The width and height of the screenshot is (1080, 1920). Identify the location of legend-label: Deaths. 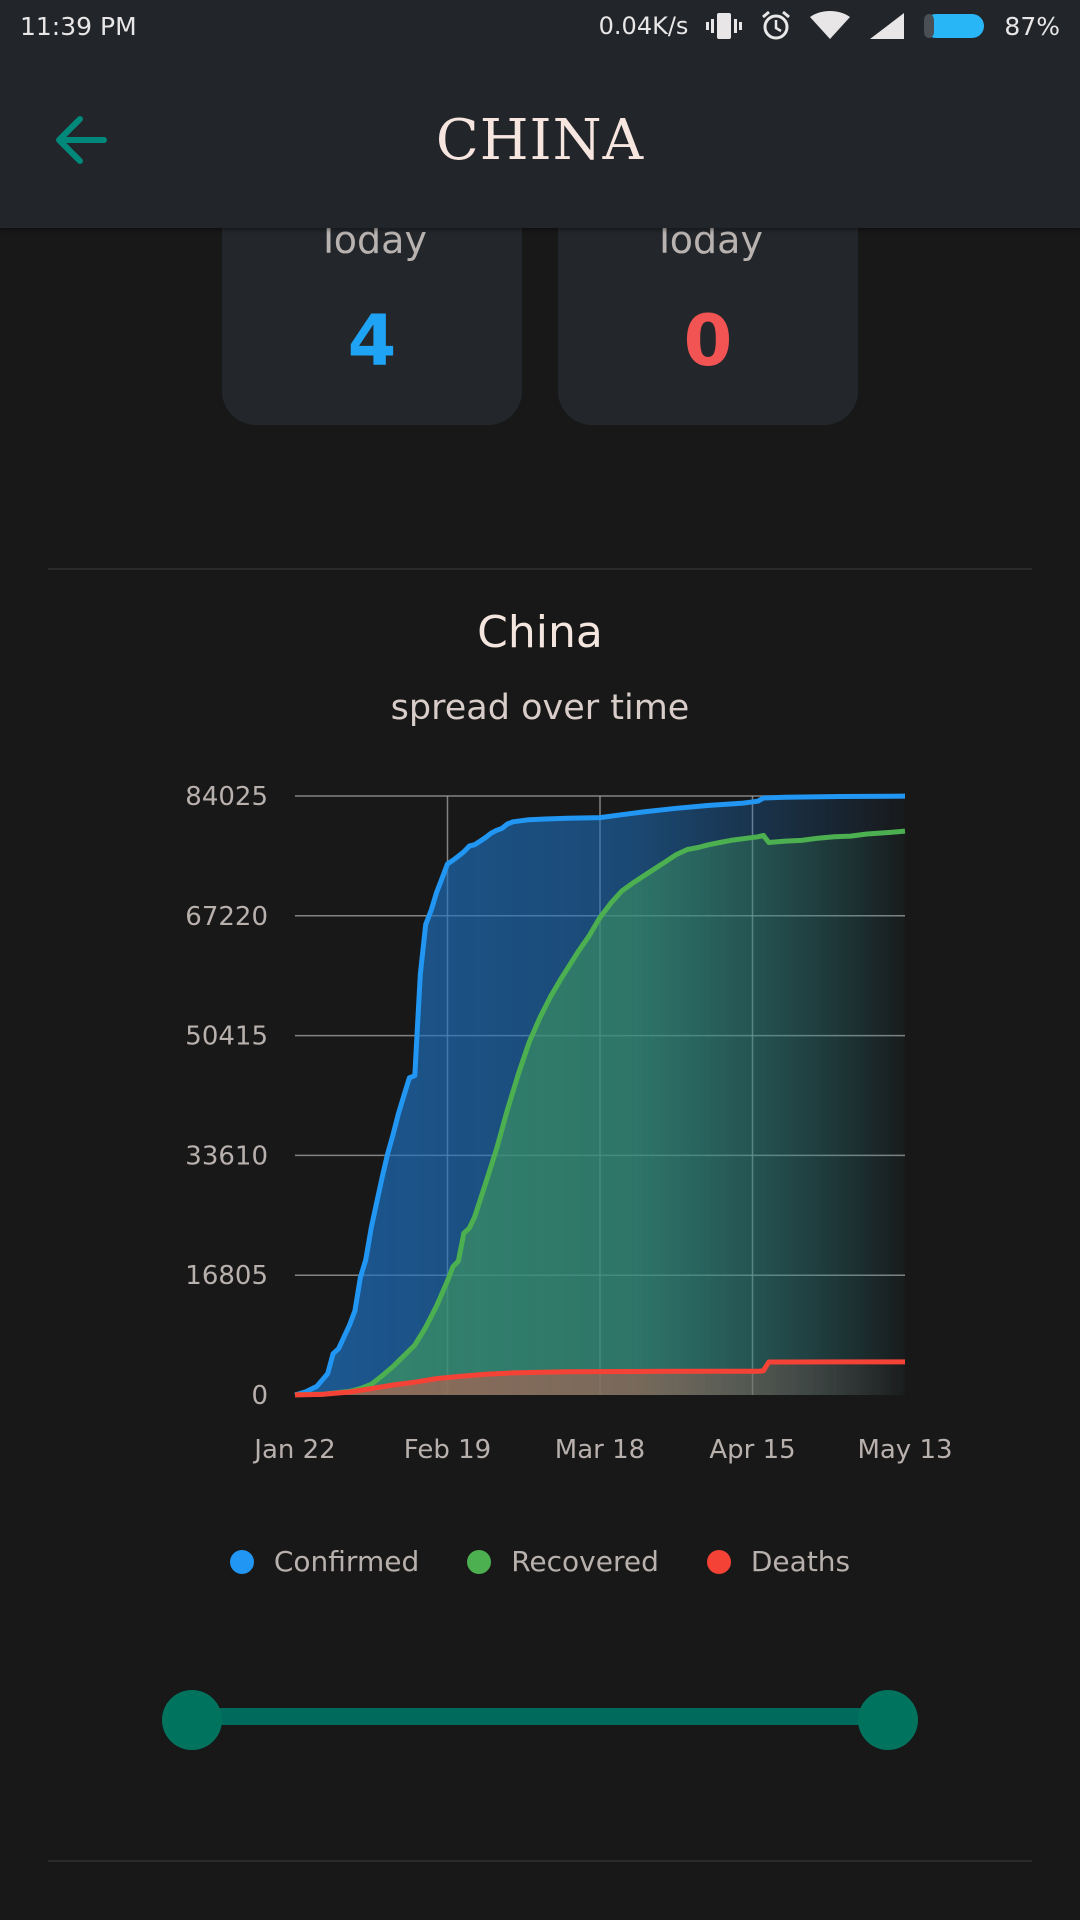
(800, 1561).